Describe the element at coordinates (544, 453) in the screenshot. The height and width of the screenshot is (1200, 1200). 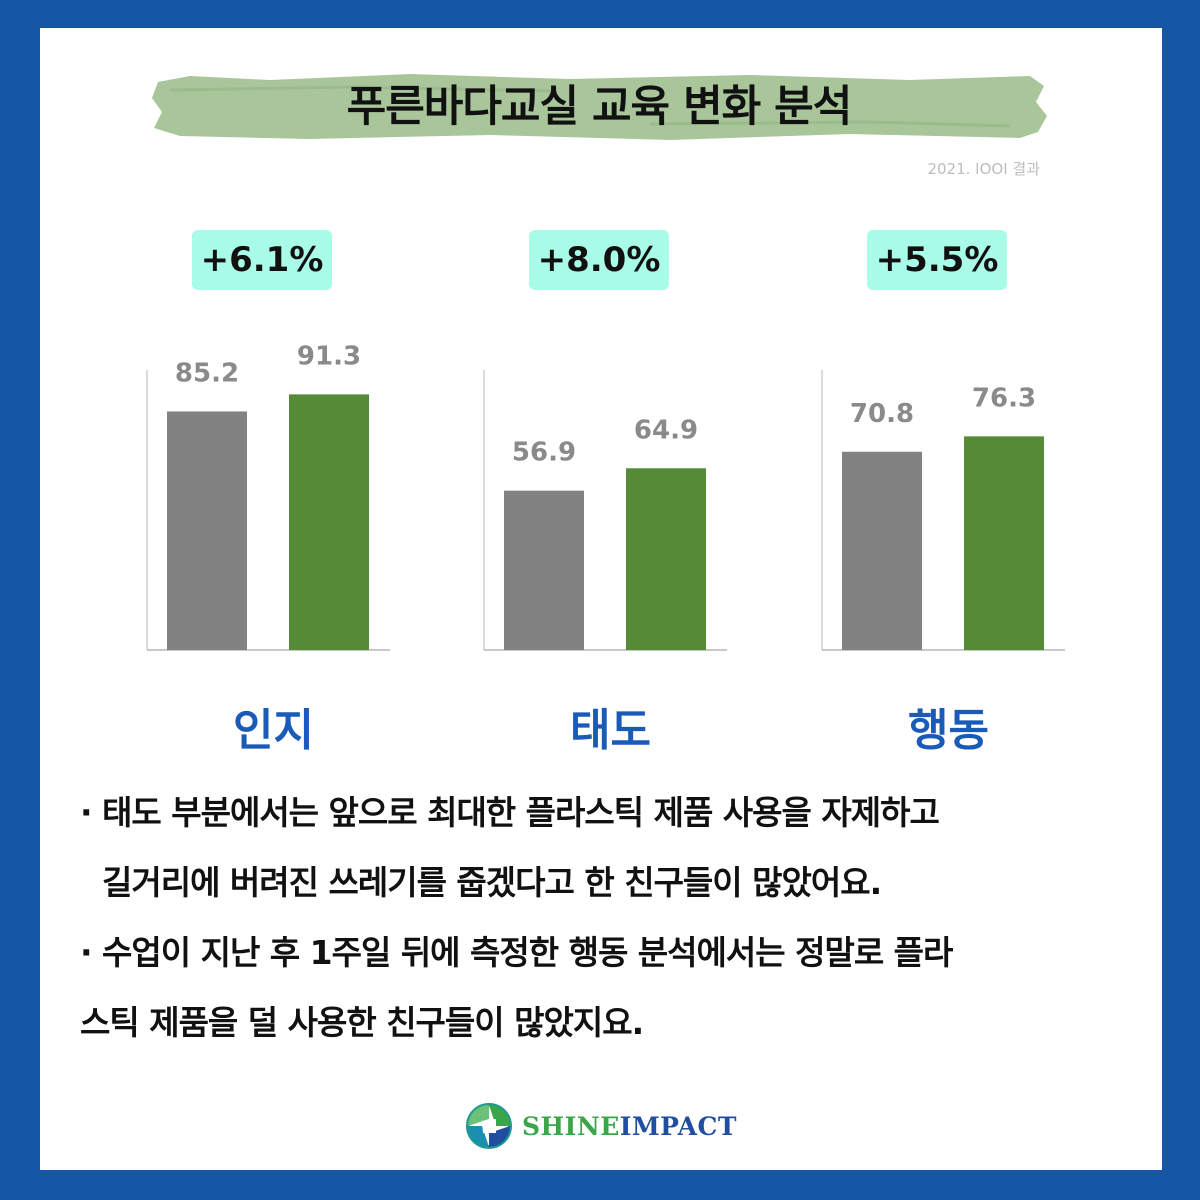
I see `bar-value-label: 56.9` at that location.